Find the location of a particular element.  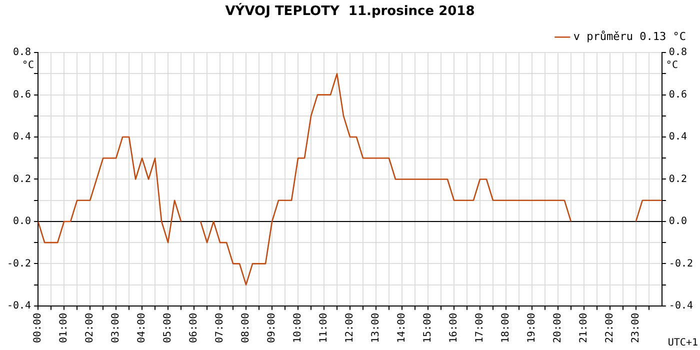

x-tick-label: 05:00 is located at coordinates (168, 328).